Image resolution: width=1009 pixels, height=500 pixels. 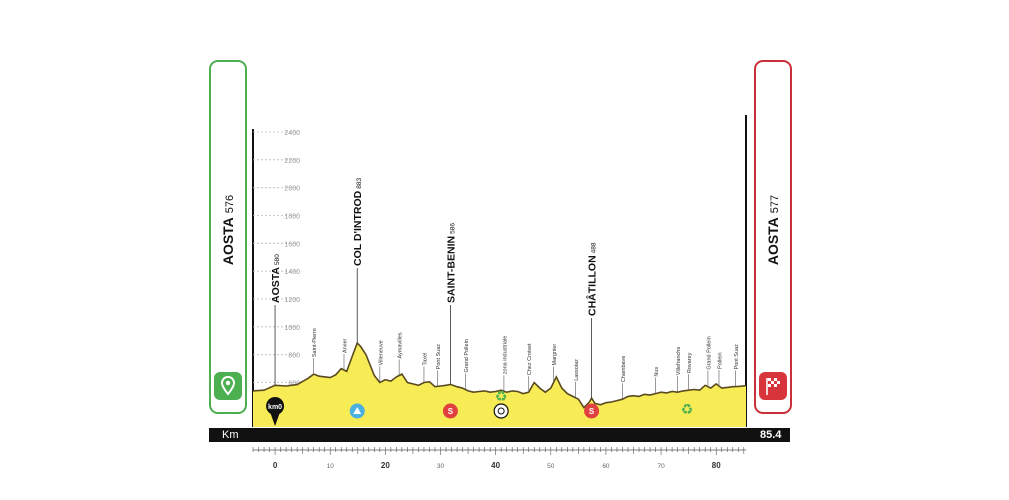 What do you see at coordinates (292, 161) in the screenshot?
I see `y-tick-label: 2200` at bounding box center [292, 161].